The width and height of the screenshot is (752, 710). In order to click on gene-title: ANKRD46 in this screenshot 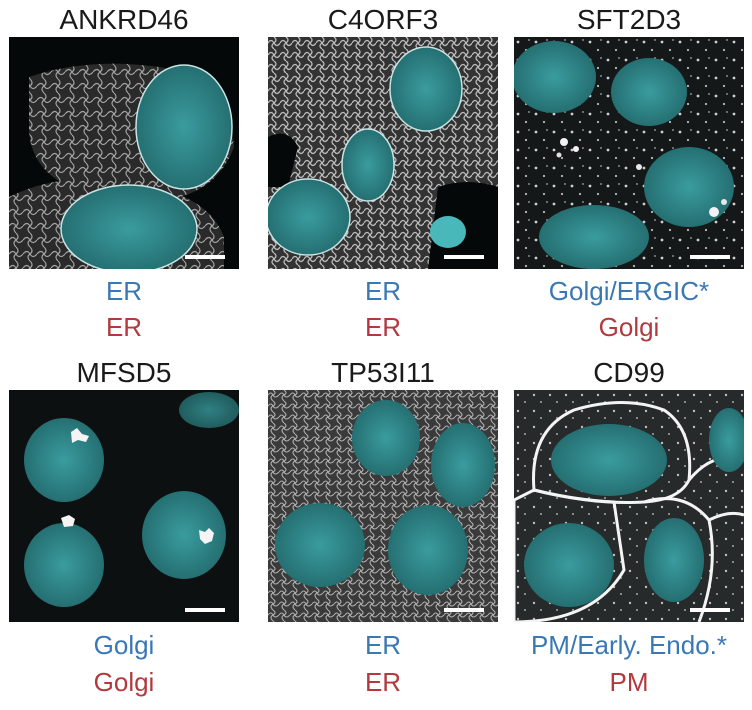, I will do `click(124, 19)`.